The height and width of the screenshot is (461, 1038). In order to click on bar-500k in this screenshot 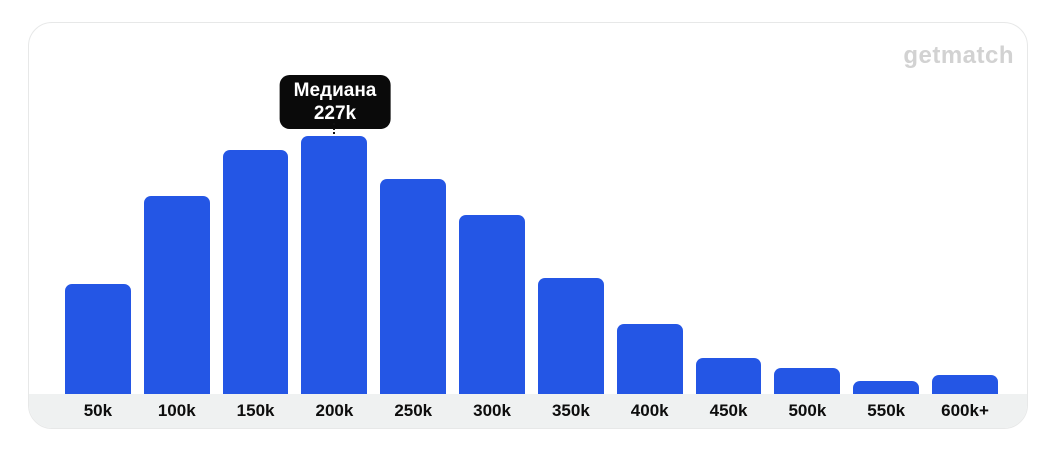, I will do `click(807, 381)`.